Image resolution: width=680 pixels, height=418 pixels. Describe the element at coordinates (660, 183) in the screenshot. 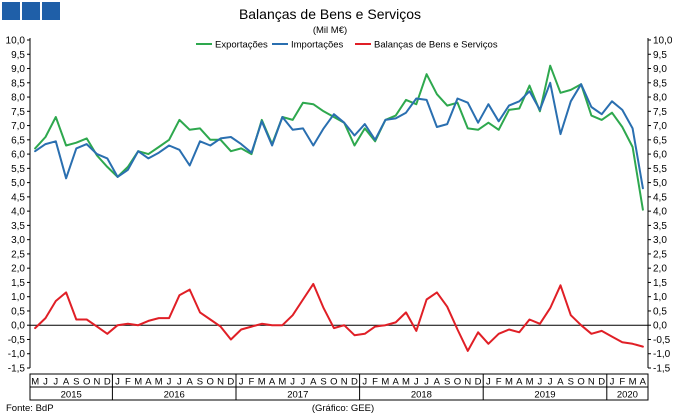

I see `y-tick-label-right: 5,0` at that location.